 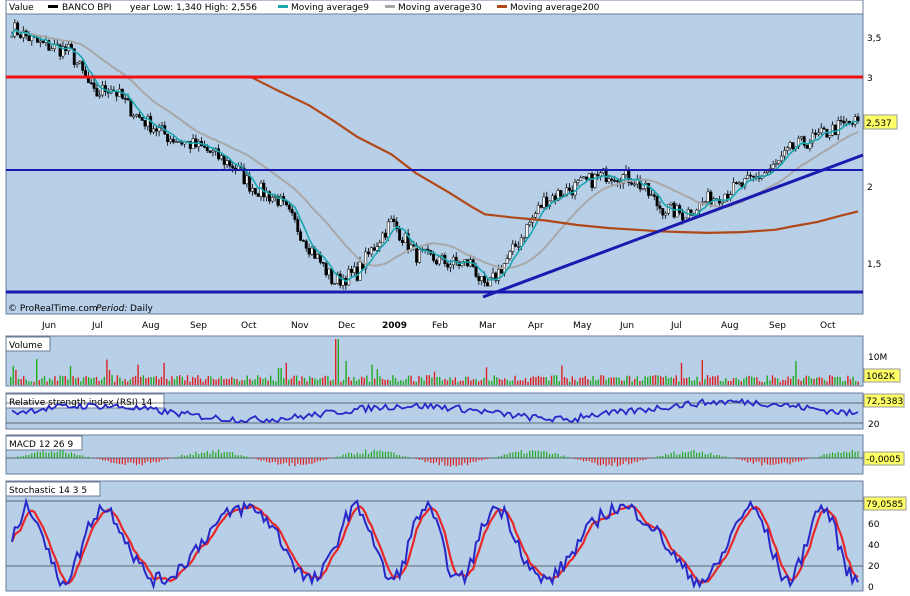 I want to click on period-value: Daily, so click(x=141, y=309).